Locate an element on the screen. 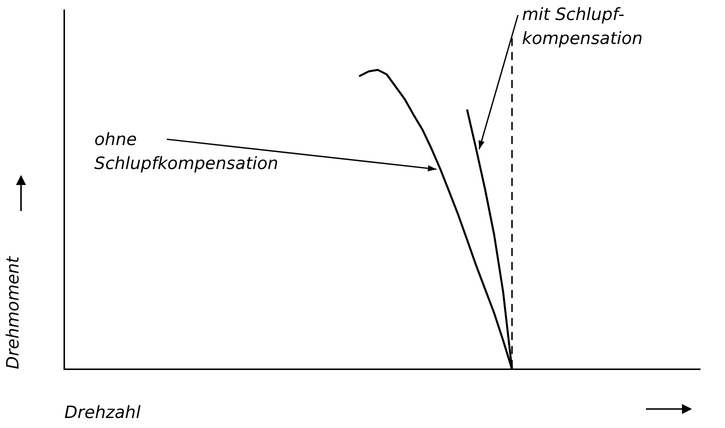  text: ohne Schlupfkompensation is located at coordinates (186, 152).